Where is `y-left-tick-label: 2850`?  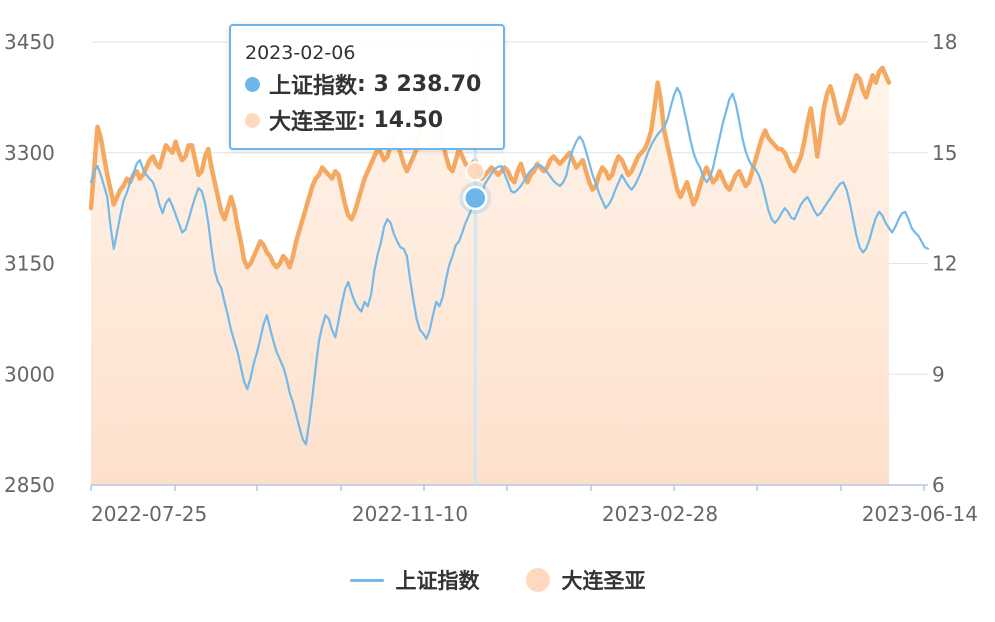
y-left-tick-label: 2850 is located at coordinates (29, 485).